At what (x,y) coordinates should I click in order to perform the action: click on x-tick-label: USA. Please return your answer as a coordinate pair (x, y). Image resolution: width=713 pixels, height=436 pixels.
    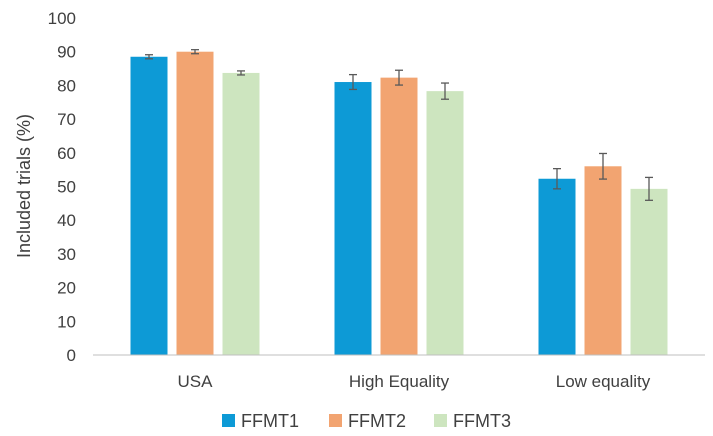
    Looking at the image, I should click on (196, 381).